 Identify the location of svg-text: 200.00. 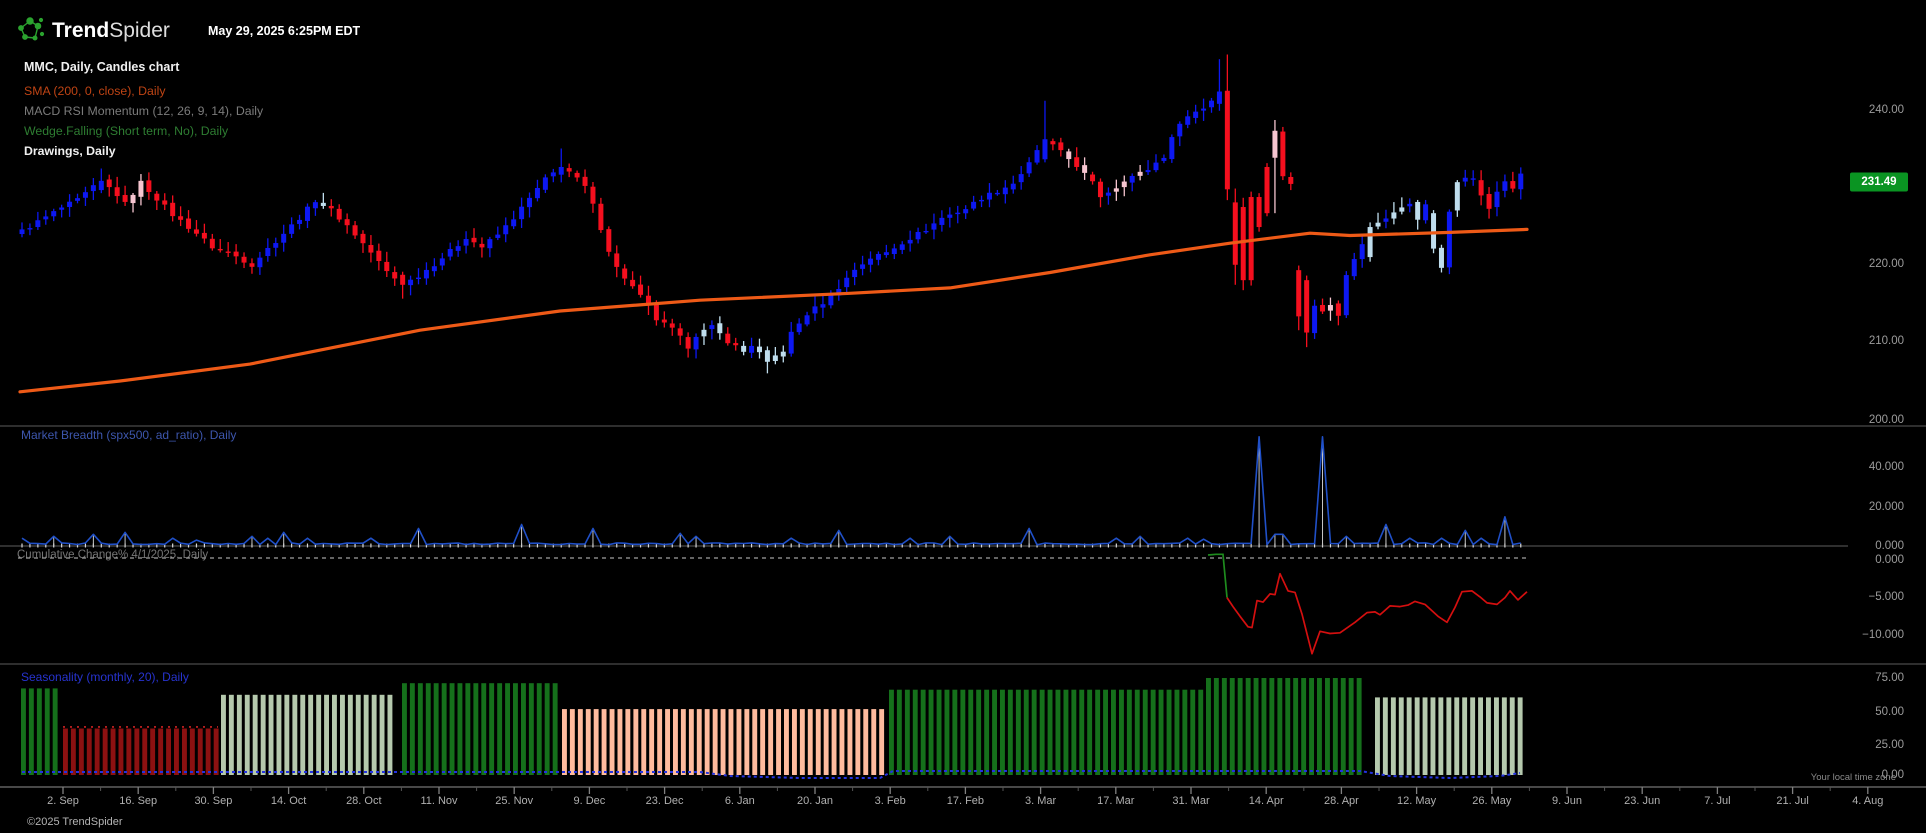
(1886, 420).